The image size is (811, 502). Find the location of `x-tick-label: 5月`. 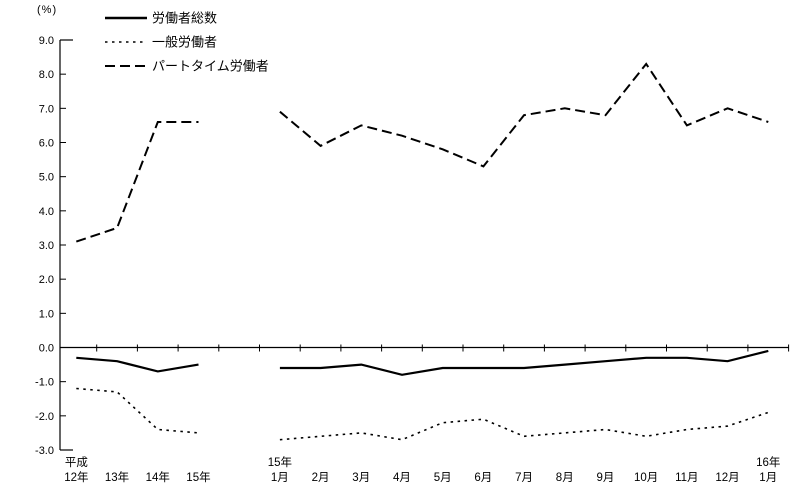

x-tick-label: 5月 is located at coordinates (443, 478).